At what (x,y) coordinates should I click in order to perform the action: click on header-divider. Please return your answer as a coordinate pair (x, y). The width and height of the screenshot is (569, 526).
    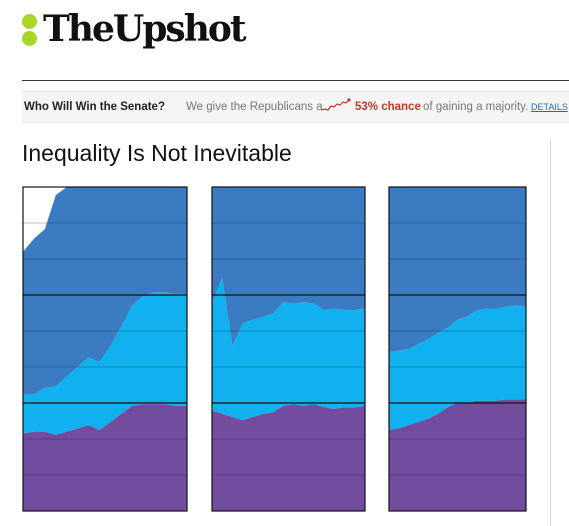
    Looking at the image, I should click on (295, 80).